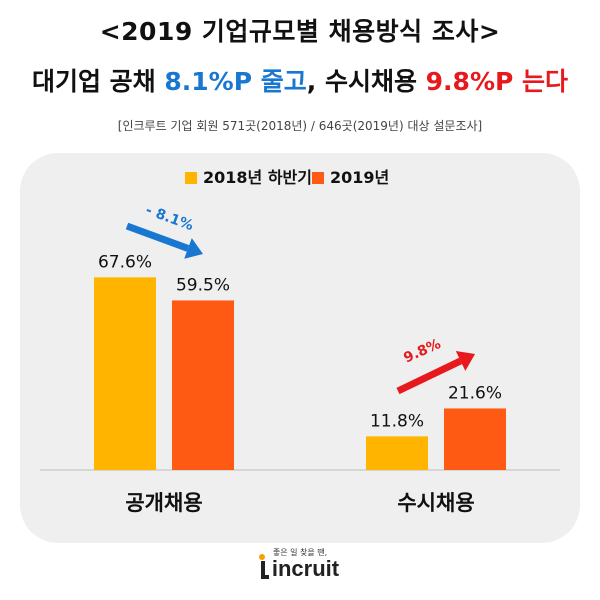 Image resolution: width=600 pixels, height=600 pixels. Describe the element at coordinates (300, 31) in the screenshot. I see `chart-title: <2019 기업규모별 채용방식 조사>` at that location.